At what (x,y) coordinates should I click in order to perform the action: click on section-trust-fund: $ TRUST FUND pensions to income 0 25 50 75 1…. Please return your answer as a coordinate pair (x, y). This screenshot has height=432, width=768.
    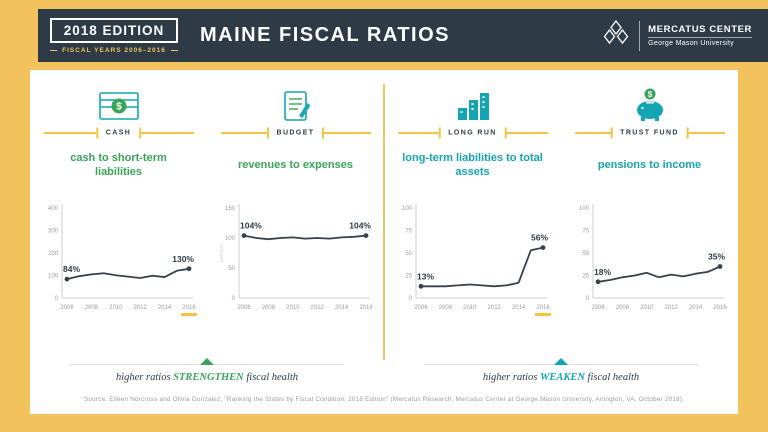
    Looking at the image, I should click on (649, 210).